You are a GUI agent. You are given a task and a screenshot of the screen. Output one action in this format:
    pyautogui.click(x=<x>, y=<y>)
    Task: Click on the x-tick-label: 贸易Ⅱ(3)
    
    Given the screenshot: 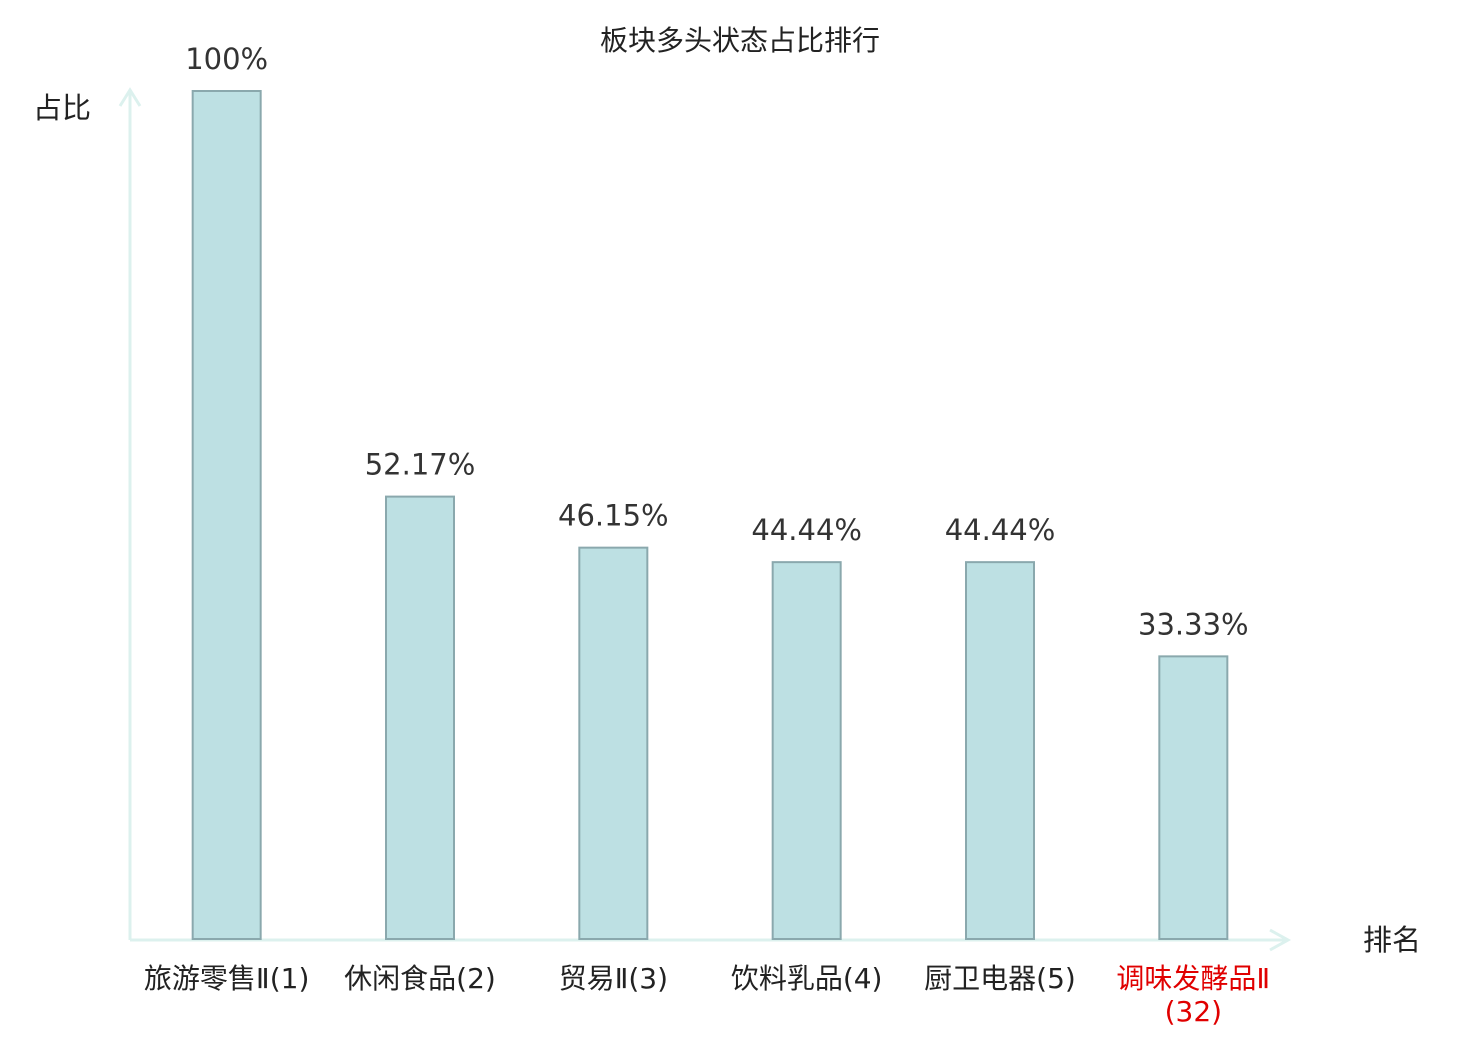 What is the action you would take?
    pyautogui.click(x=613, y=978)
    